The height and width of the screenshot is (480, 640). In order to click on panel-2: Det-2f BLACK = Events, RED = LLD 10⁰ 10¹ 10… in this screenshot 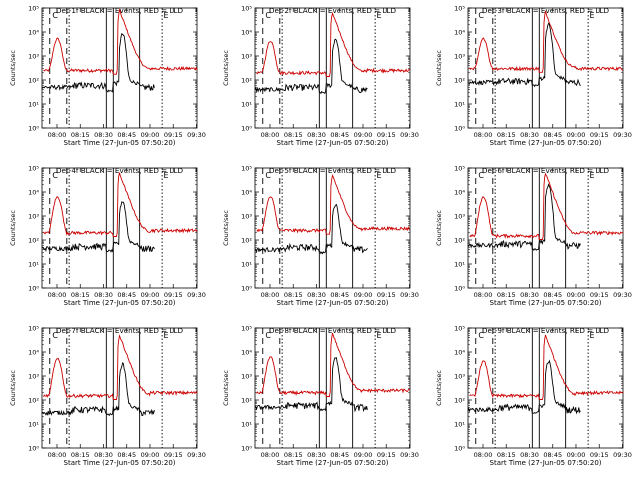, I will do `click(320, 76)`.